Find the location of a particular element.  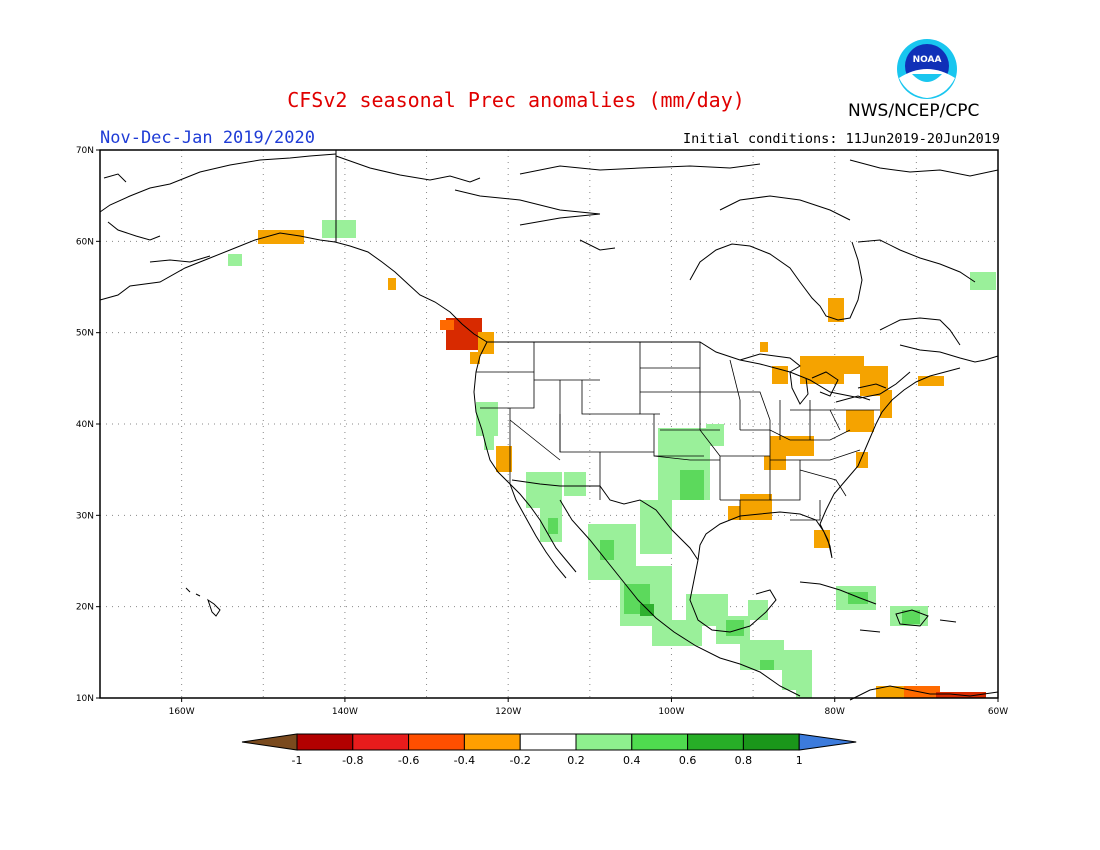

longitude-ticks: 160W 140W 120W 100W 80W 60W is located at coordinates (588, 707).